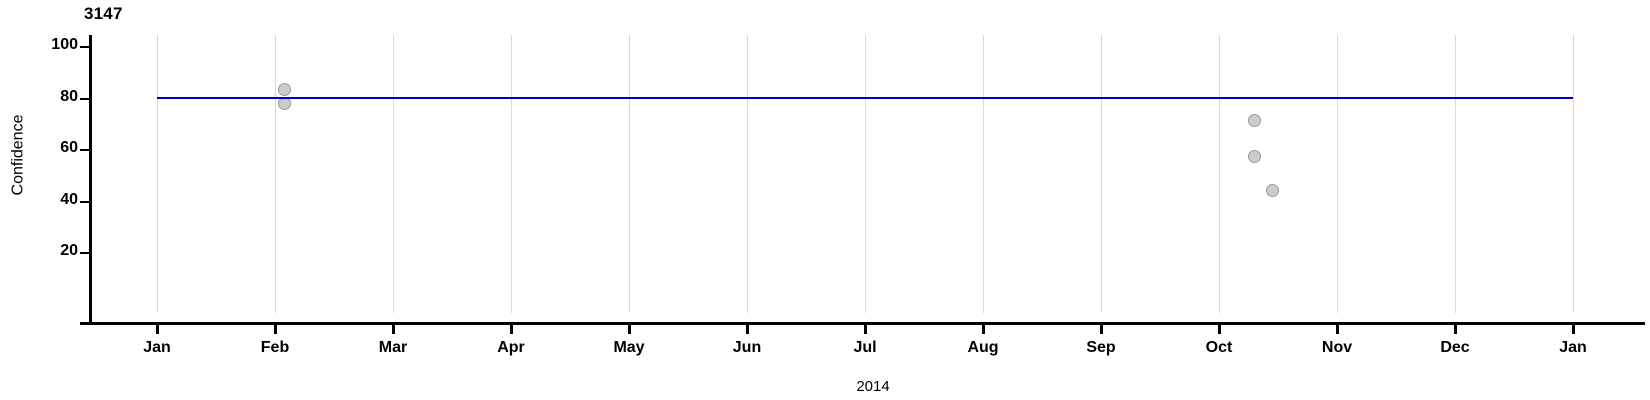 This screenshot has height=400, width=1650. I want to click on x-axis-title: 2014, so click(873, 386).